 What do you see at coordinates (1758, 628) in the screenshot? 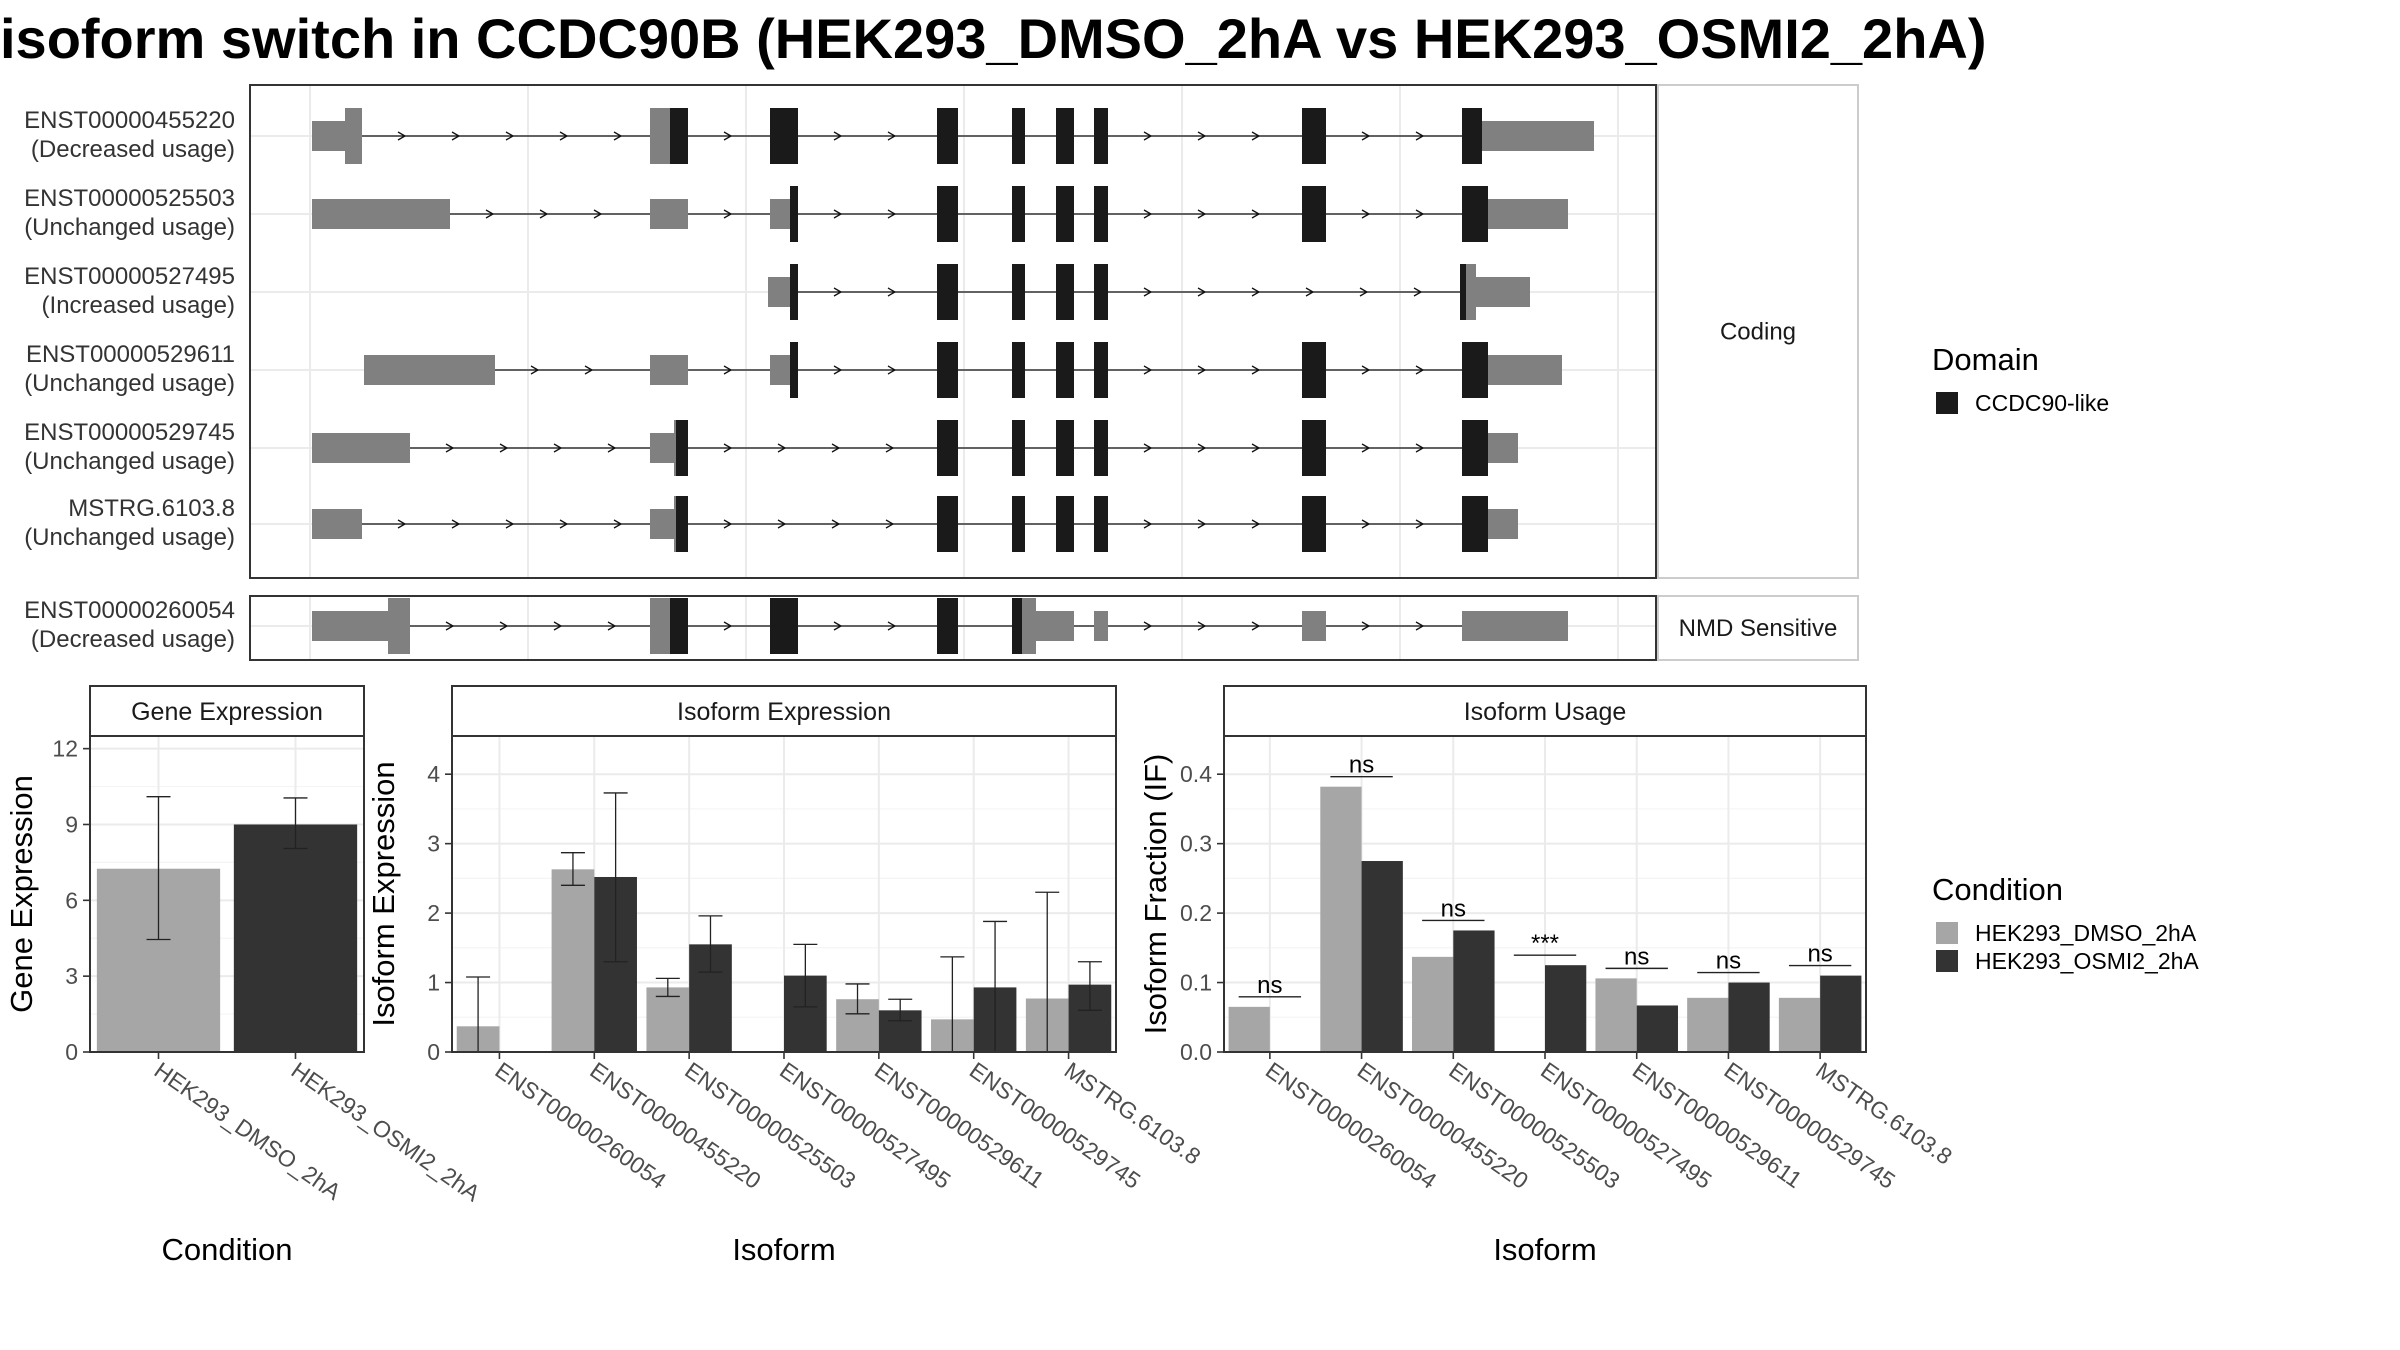
I see `facet-strip-label: NMD Sensitive` at bounding box center [1758, 628].